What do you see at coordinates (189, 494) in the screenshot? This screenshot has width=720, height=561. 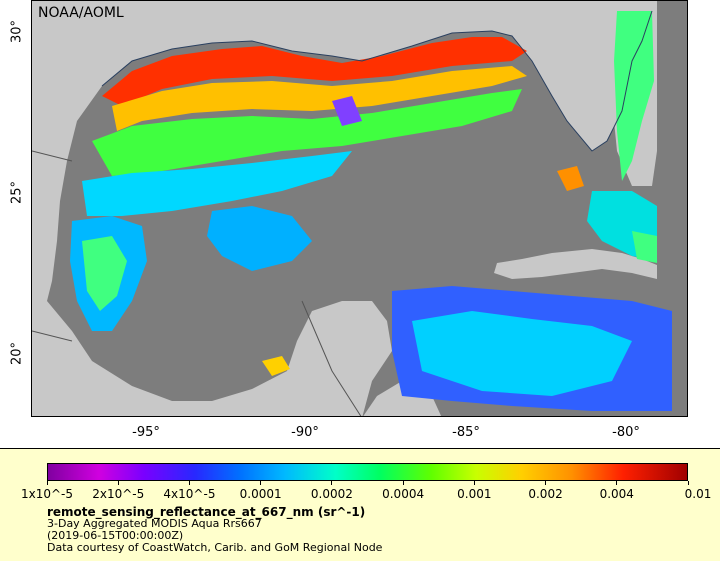 I see `colorbar-tick-label: 4x10^-5` at bounding box center [189, 494].